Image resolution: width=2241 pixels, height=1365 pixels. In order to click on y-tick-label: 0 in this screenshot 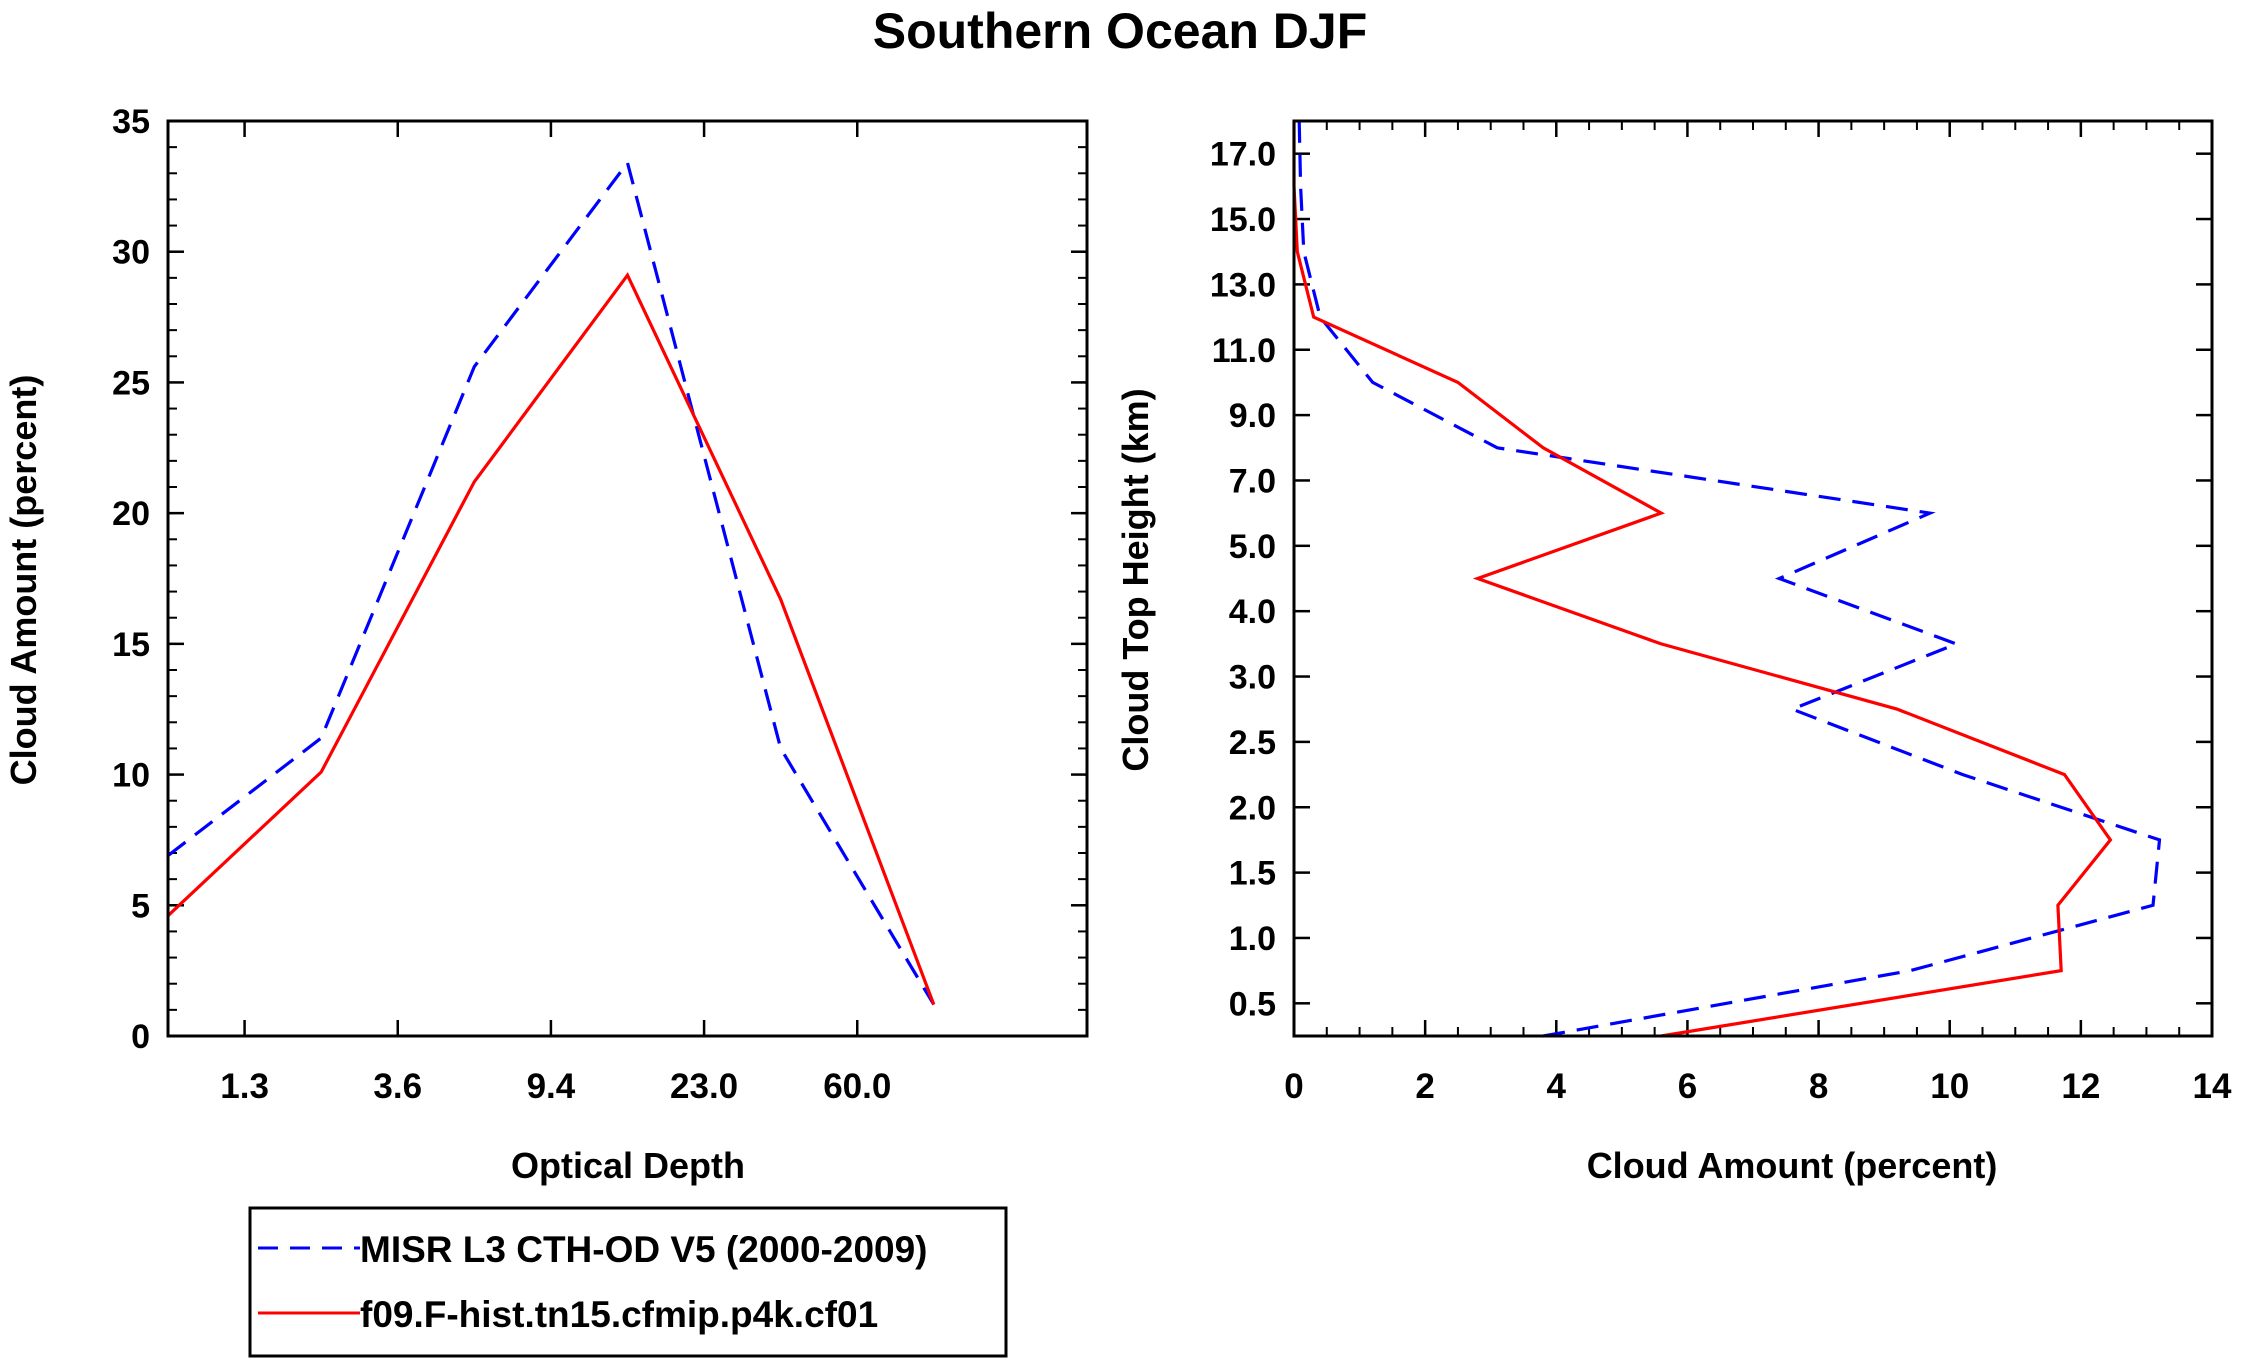, I will do `click(140, 1037)`.